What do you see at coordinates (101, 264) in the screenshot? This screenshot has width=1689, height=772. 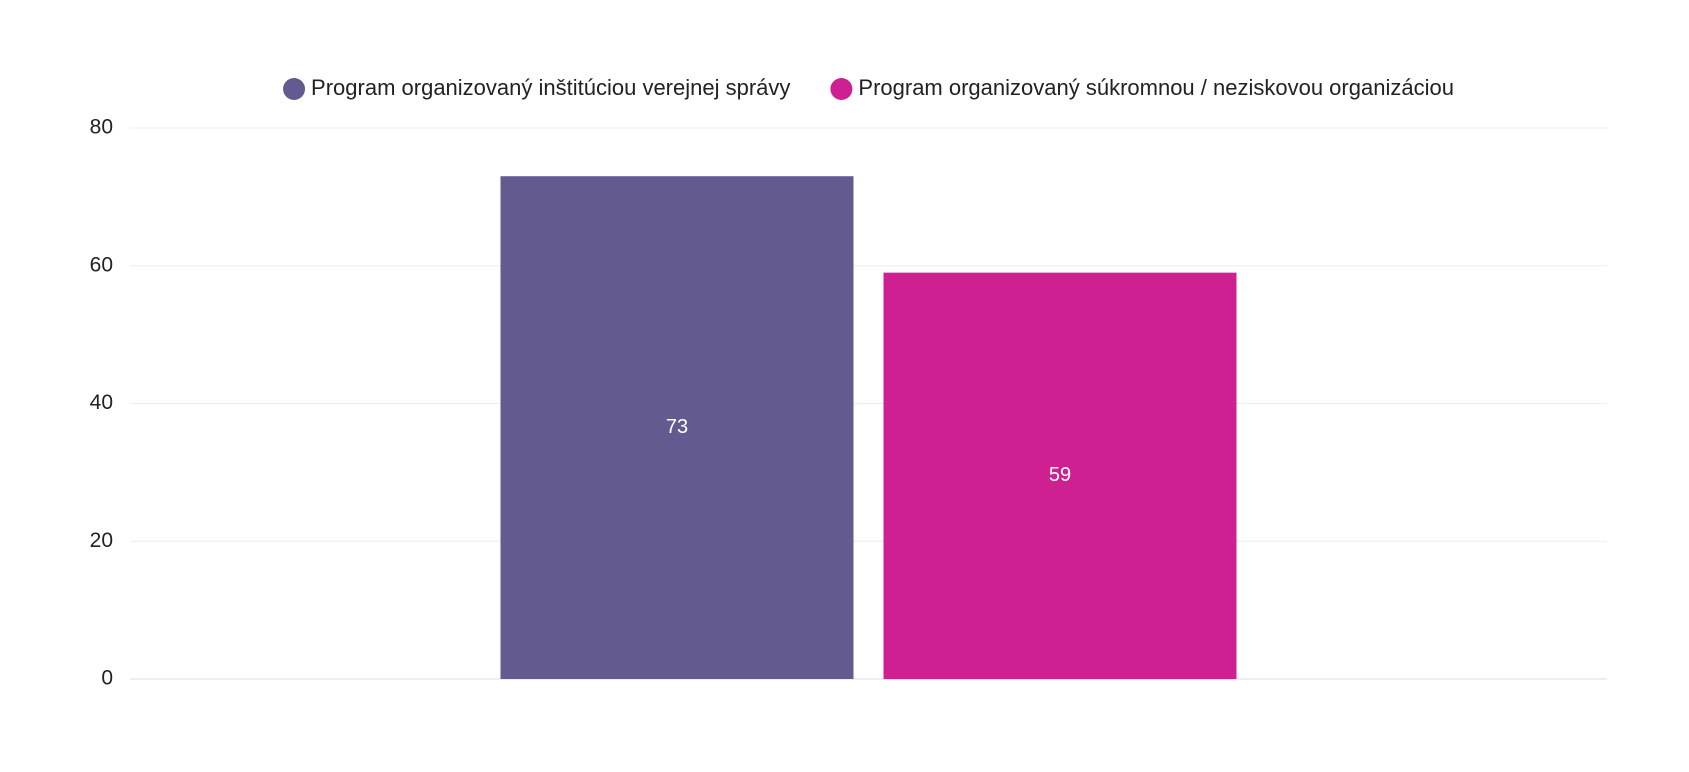 I see `y-tick-label: 60` at bounding box center [101, 264].